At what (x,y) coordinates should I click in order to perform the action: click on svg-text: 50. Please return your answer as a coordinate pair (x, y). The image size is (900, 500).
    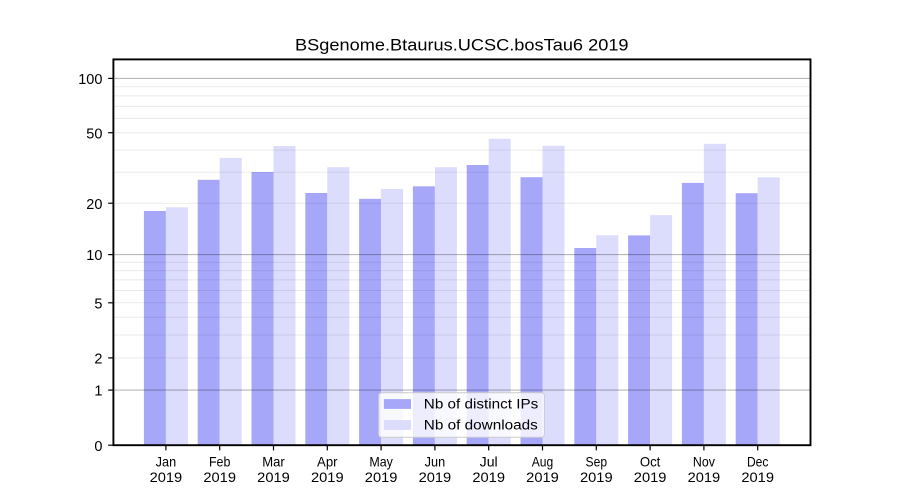
    Looking at the image, I should click on (94, 134).